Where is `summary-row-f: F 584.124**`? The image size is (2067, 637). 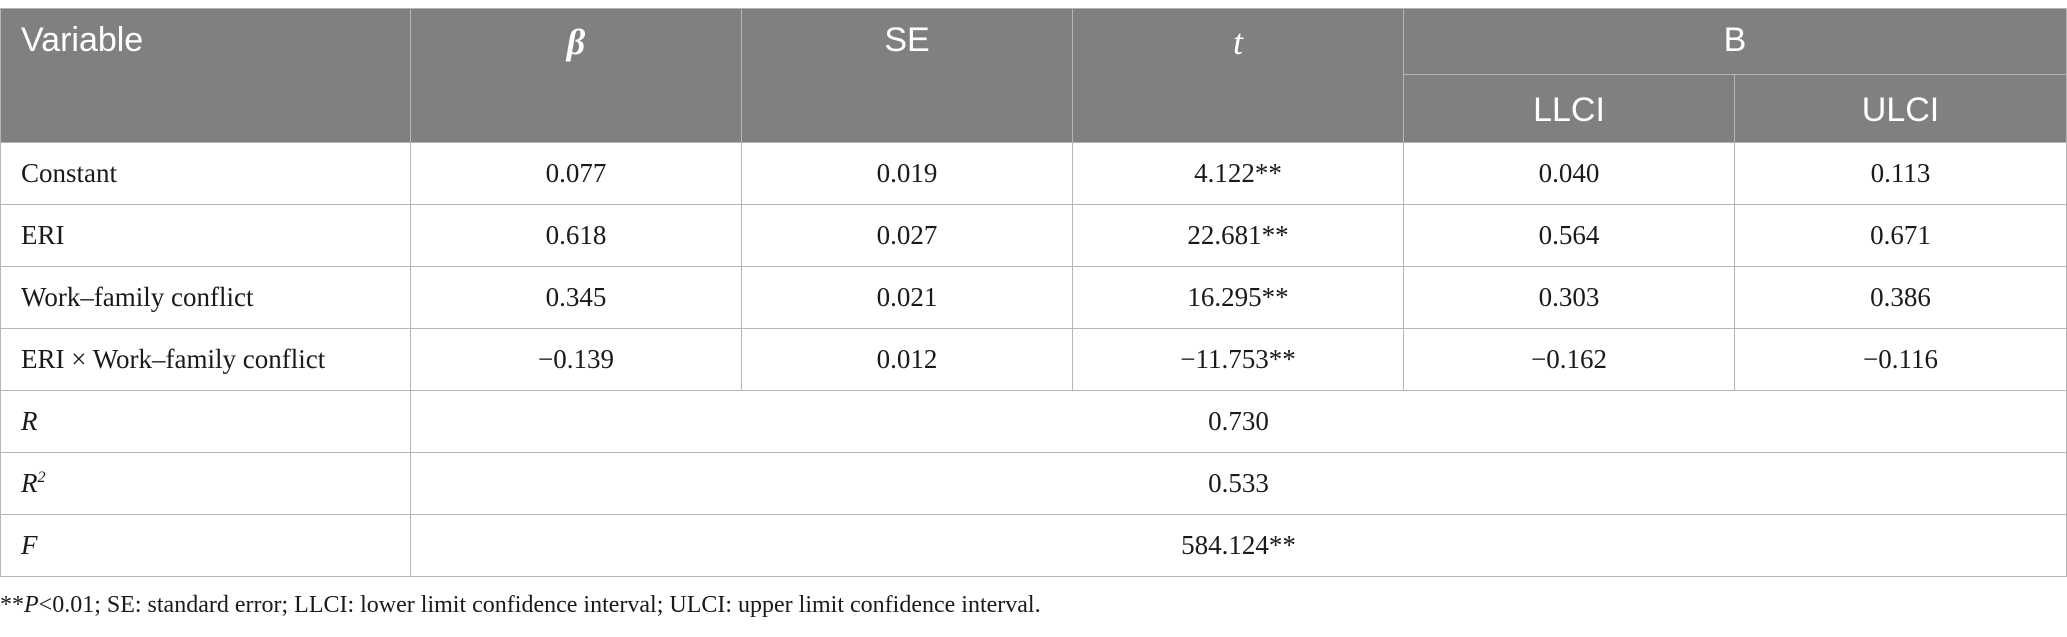 summary-row-f: F 584.124** is located at coordinates (1033, 545).